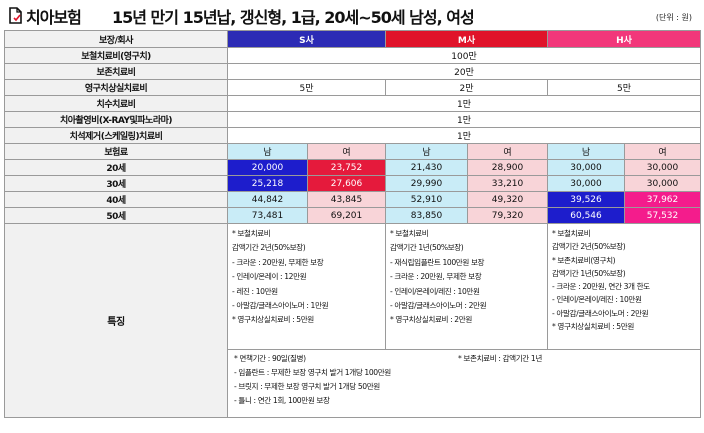 This screenshot has width=704, height=433. What do you see at coordinates (427, 199) in the screenshot?
I see `premium-cell: 52,910` at bounding box center [427, 199].